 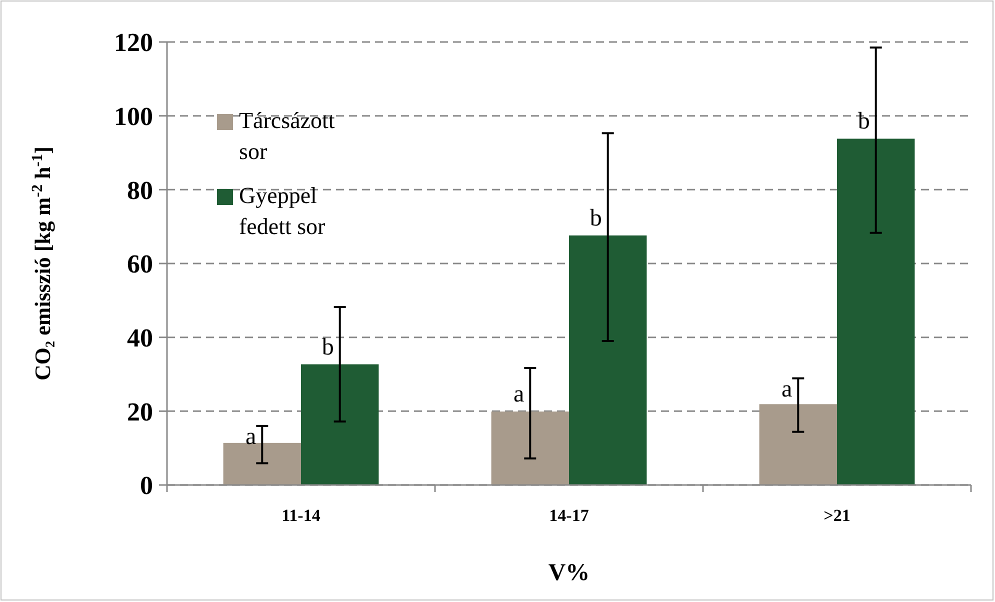 I want to click on y-tick-label: 40, so click(x=140, y=337).